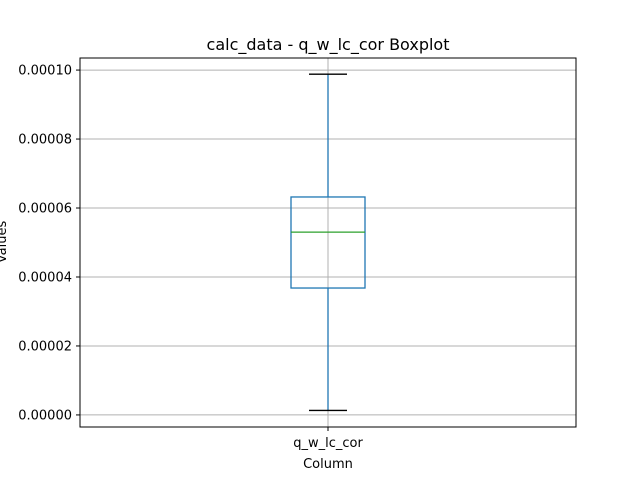 Image resolution: width=640 pixels, height=480 pixels. Describe the element at coordinates (45, 346) in the screenshot. I see `y-tick-label: 0.00002` at that location.